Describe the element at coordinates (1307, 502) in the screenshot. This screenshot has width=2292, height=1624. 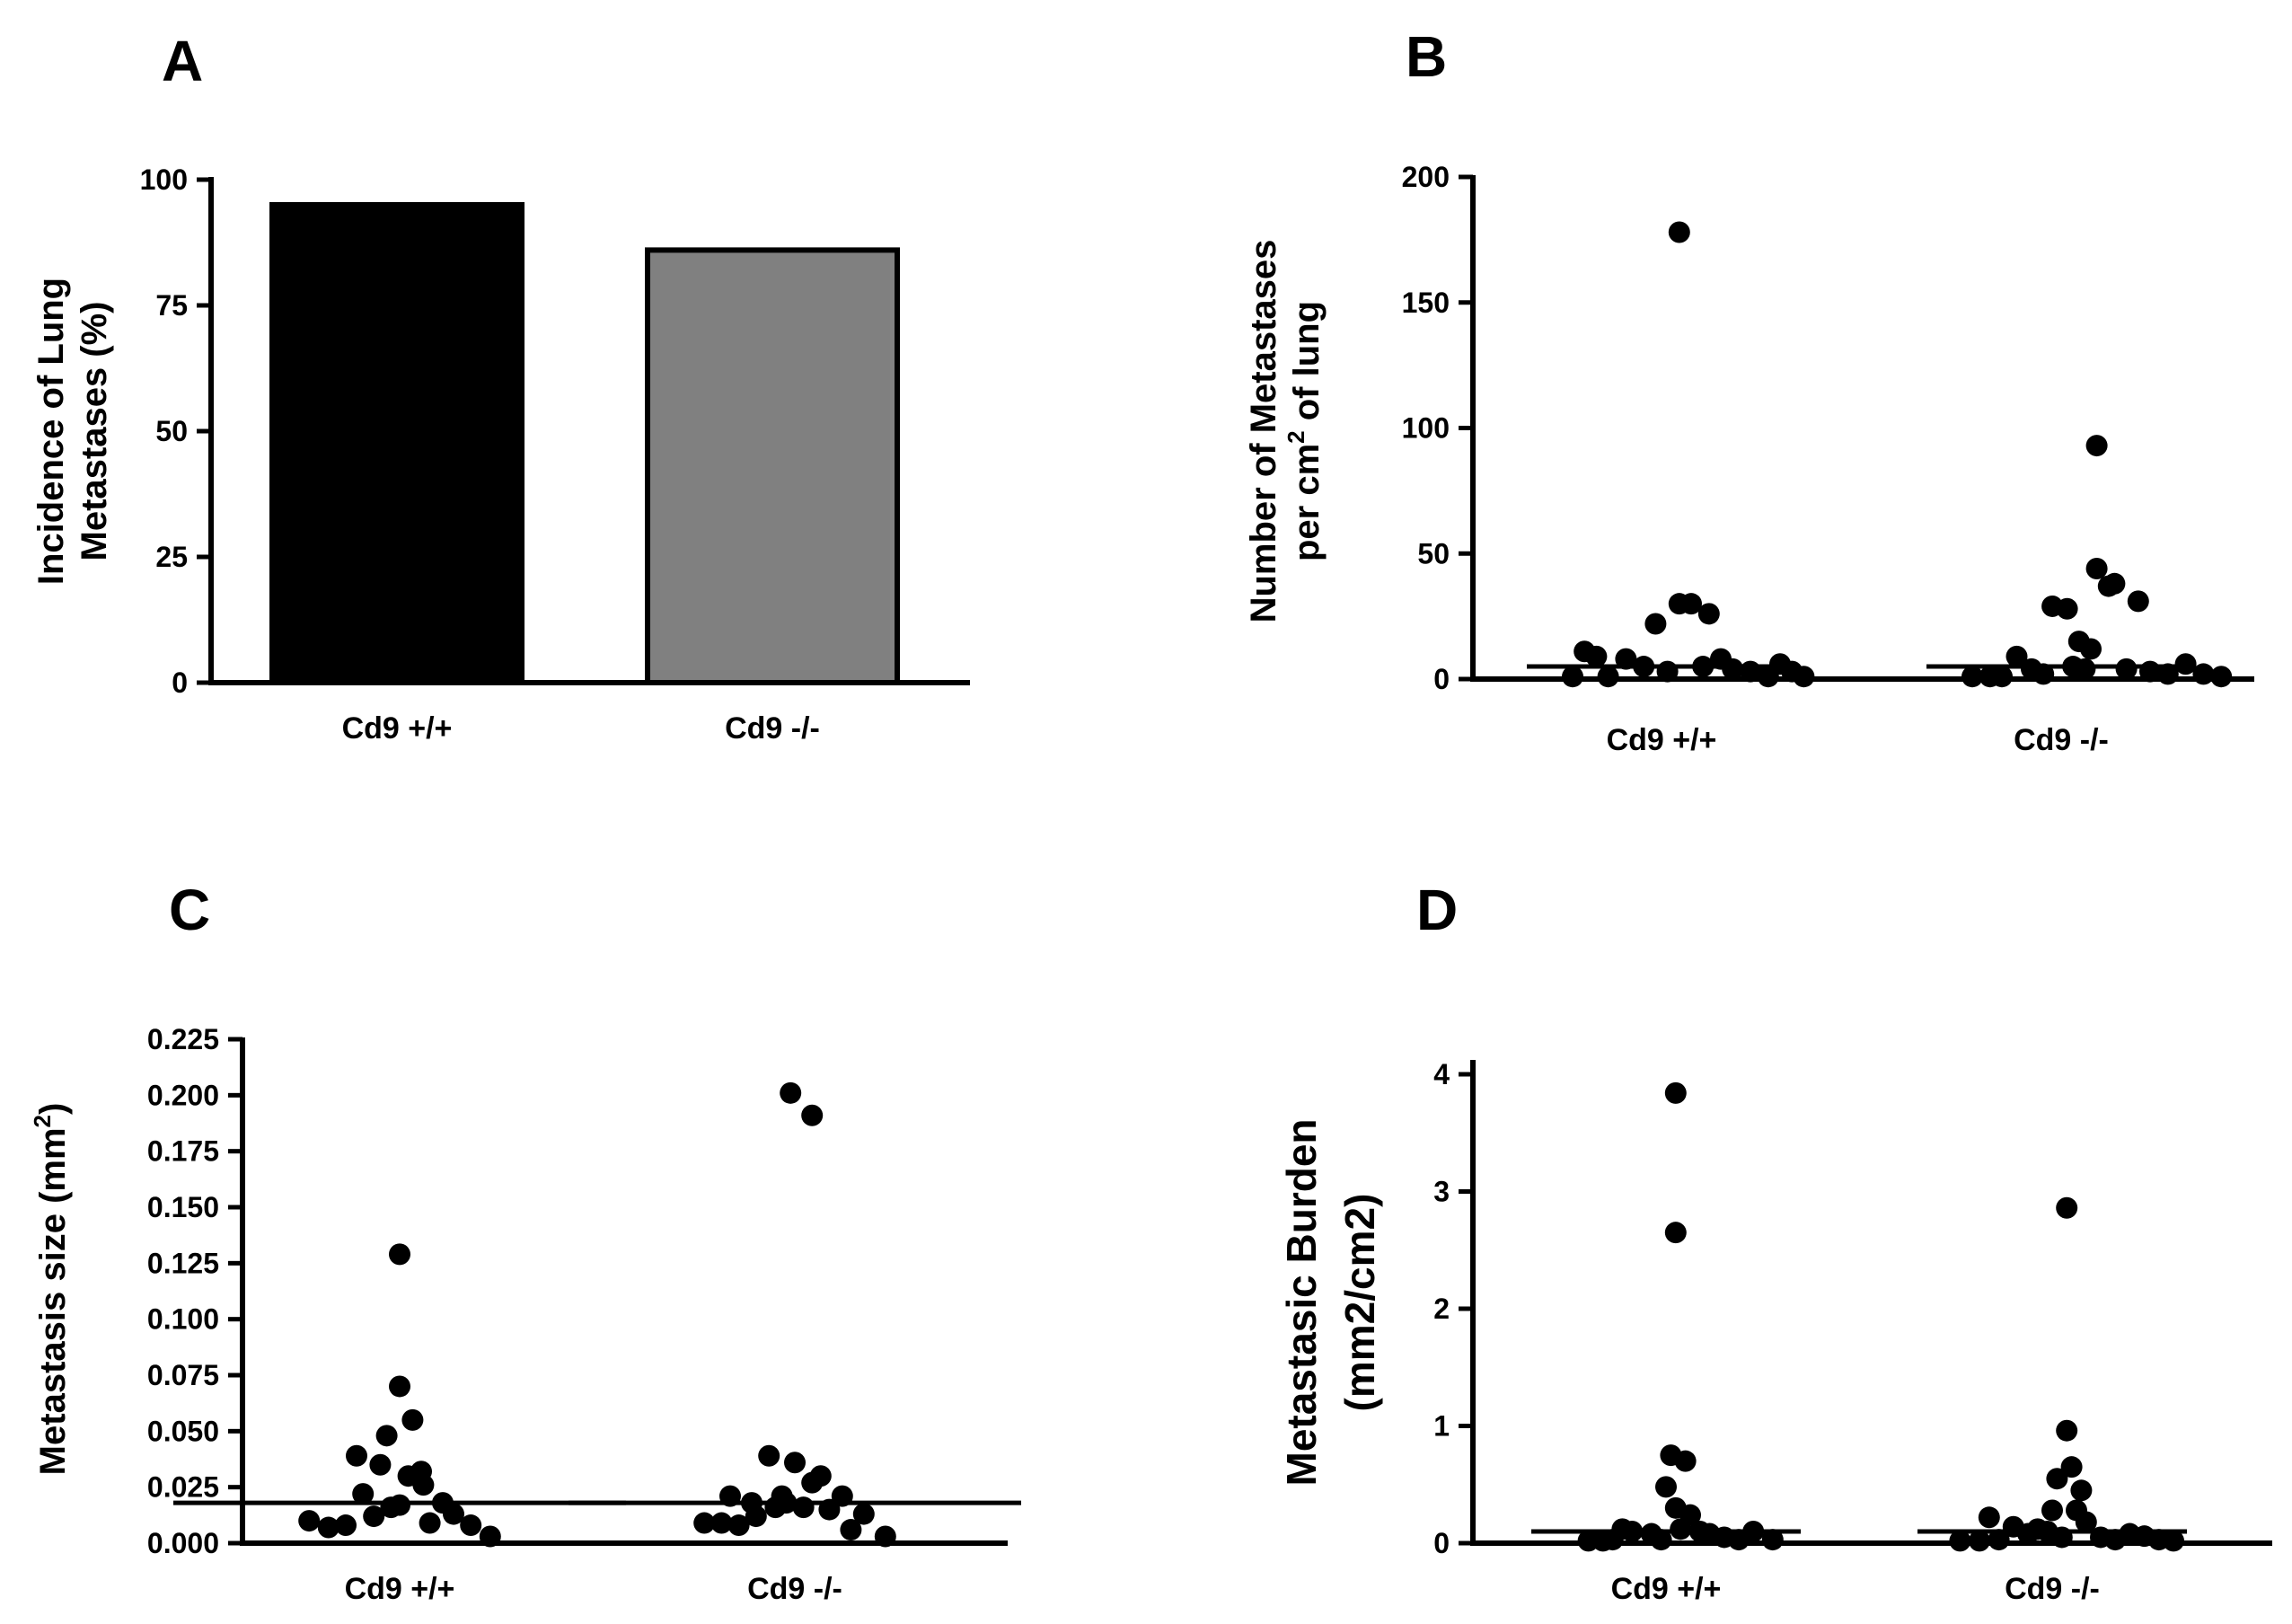
I see `panel-b-y-label-pre: per cm` at that location.